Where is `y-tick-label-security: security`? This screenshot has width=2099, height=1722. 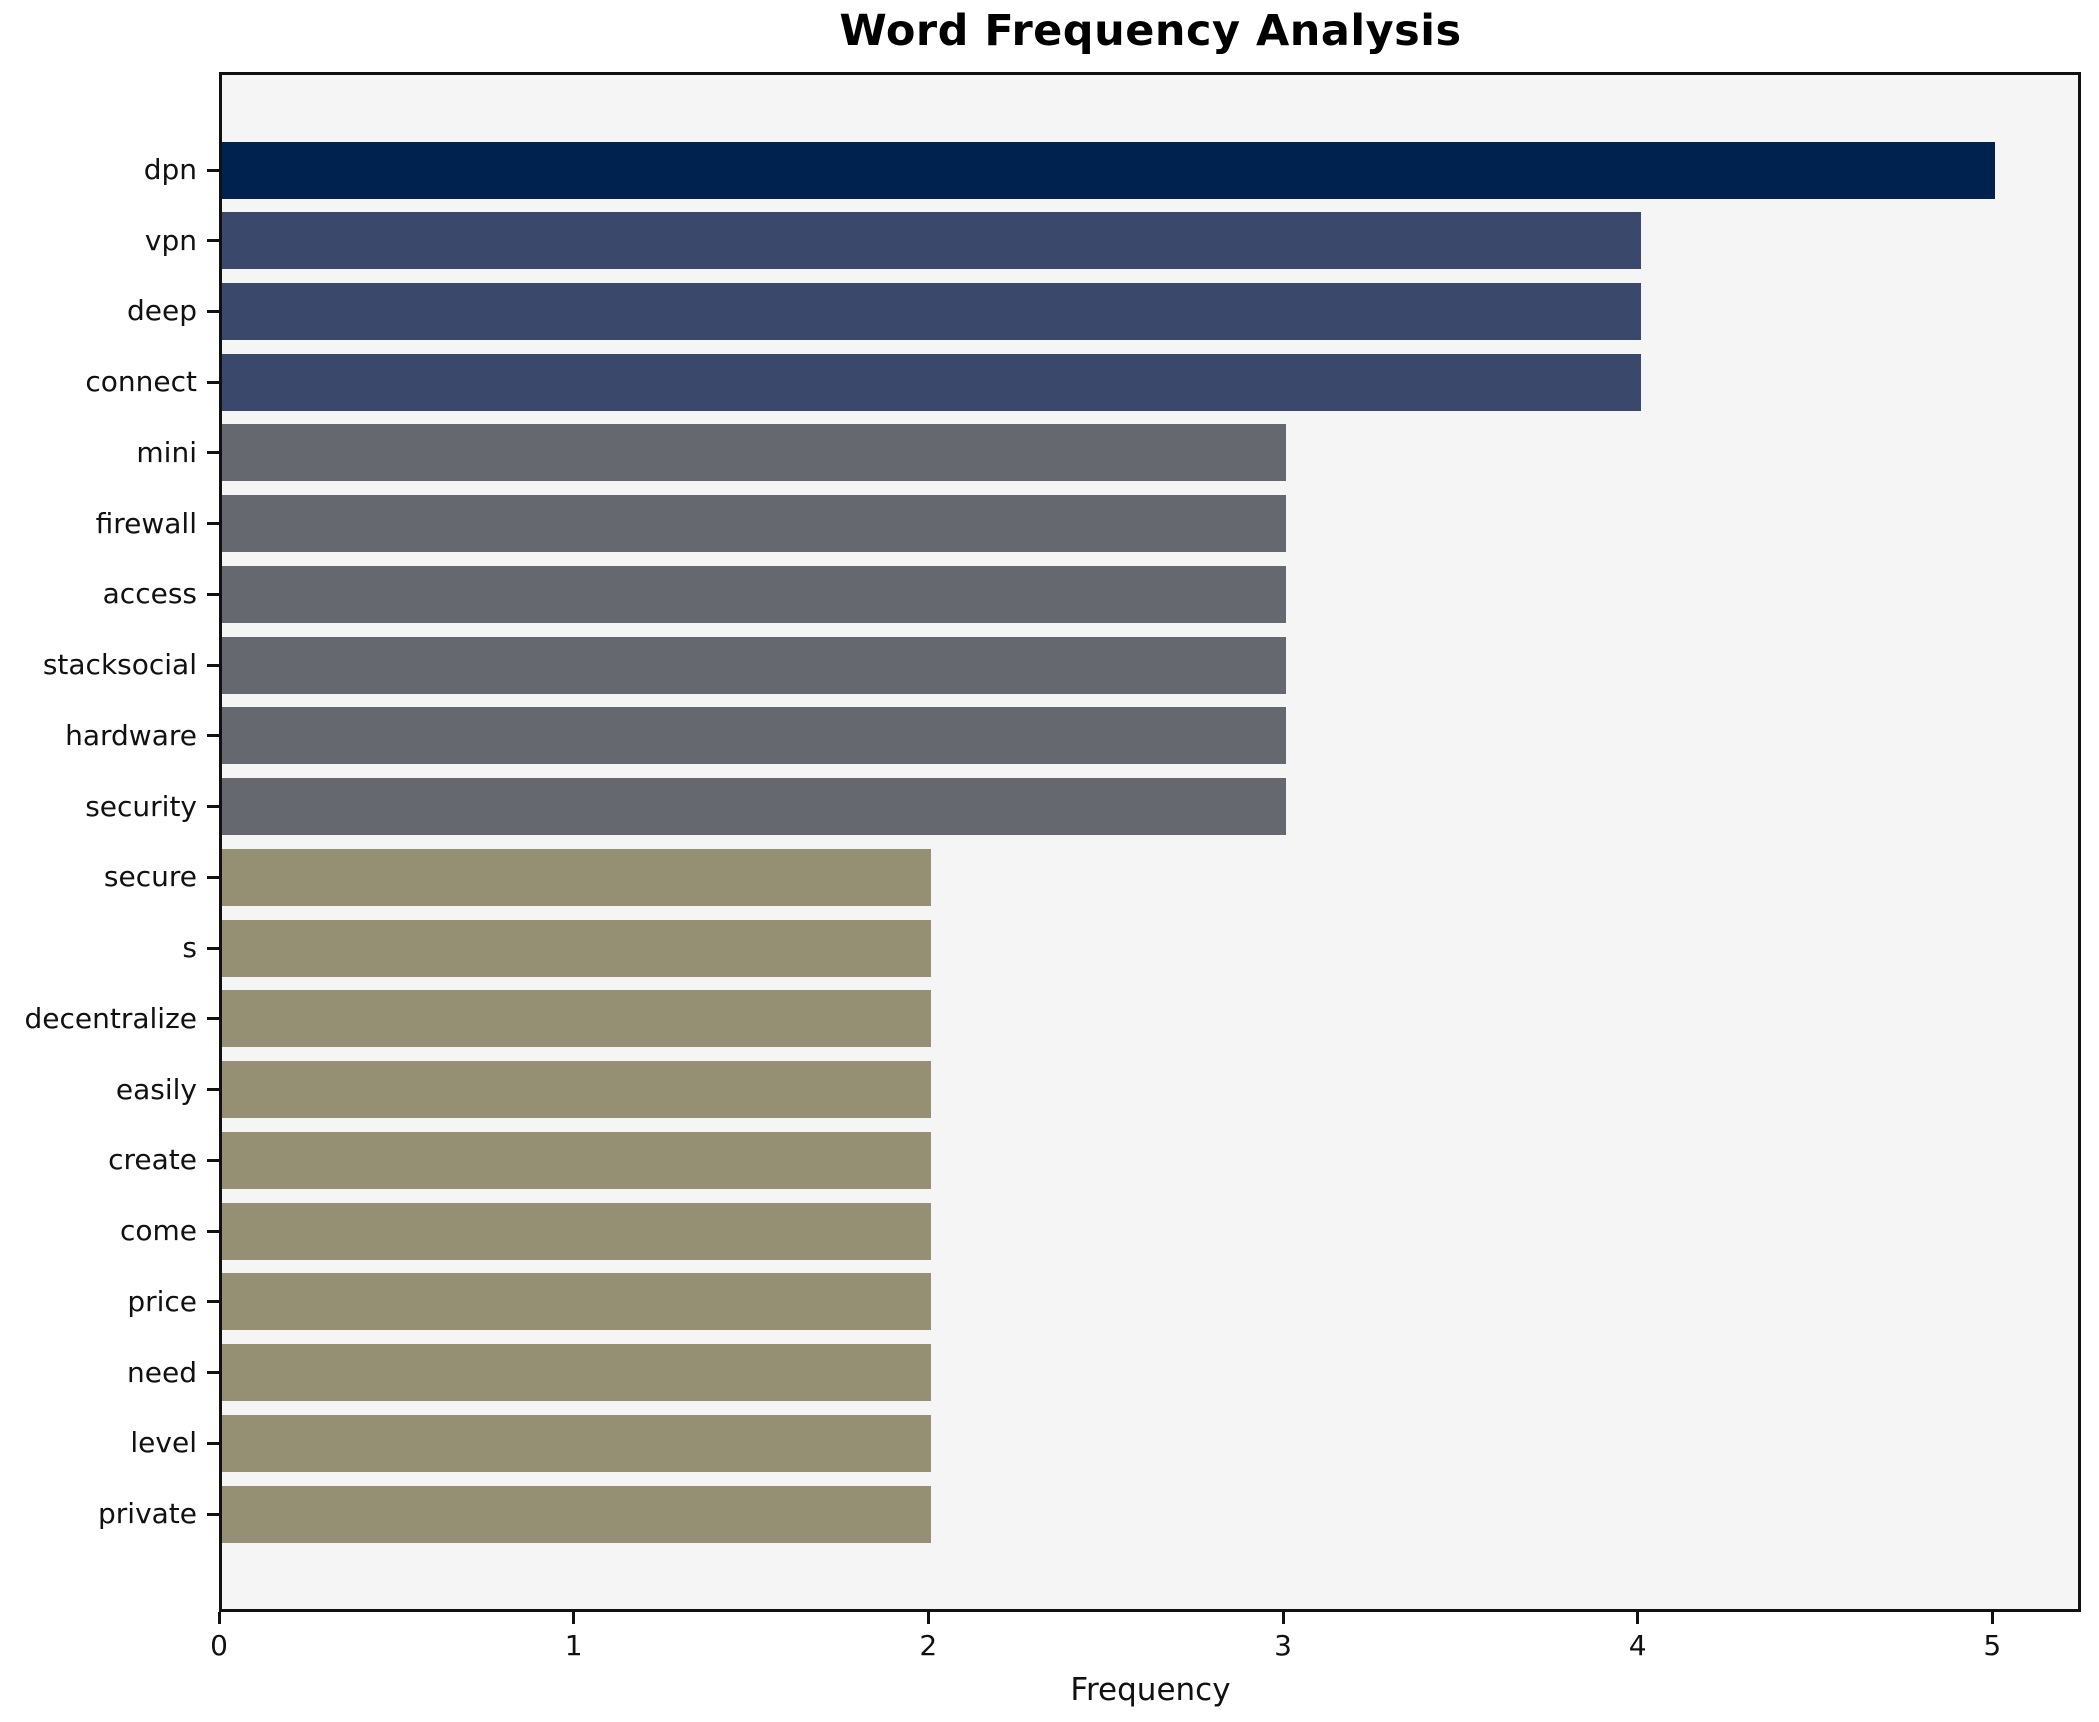
y-tick-label-security: security is located at coordinates (141, 806).